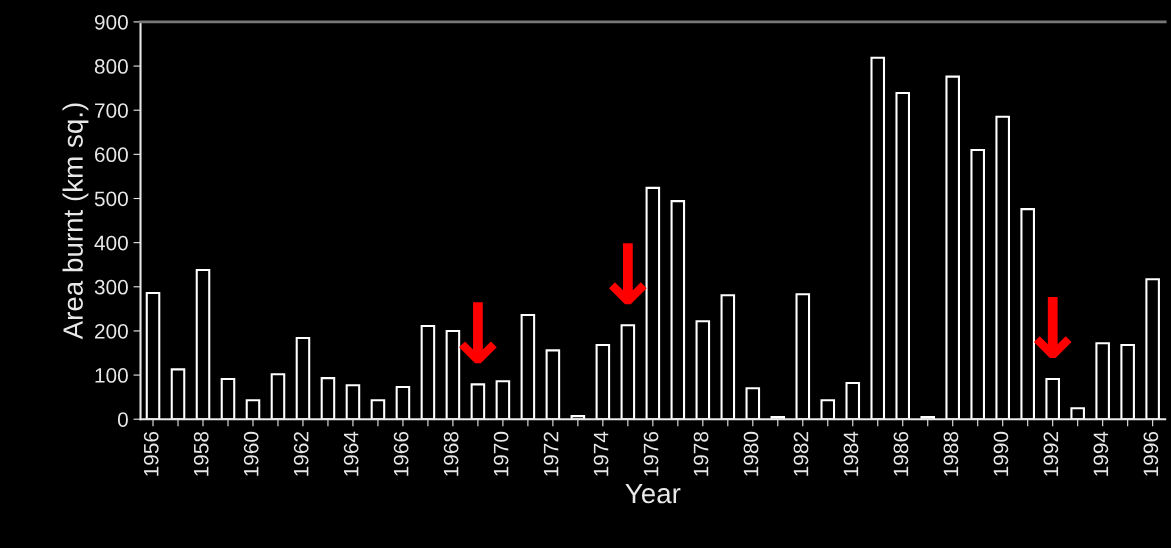 This screenshot has width=1171, height=548. I want to click on x-tick-label: 1988, so click(951, 453).